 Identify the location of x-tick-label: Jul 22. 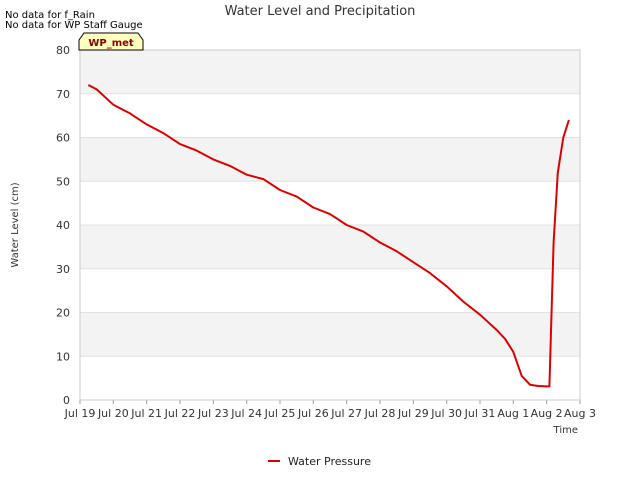
(180, 413).